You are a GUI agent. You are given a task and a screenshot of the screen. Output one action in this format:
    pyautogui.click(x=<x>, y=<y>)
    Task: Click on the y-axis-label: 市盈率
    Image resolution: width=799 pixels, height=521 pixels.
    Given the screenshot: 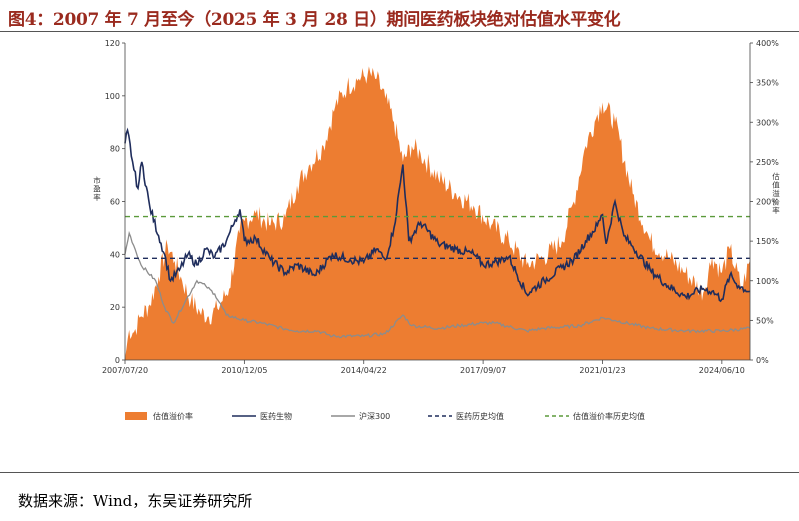 What is the action you would take?
    pyautogui.click(x=97, y=188)
    